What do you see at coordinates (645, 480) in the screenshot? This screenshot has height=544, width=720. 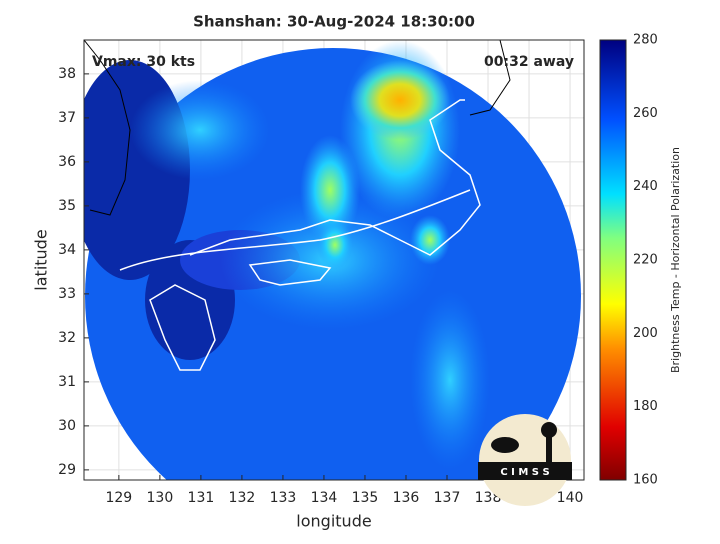 I see `colorbar-tick-label: 160` at bounding box center [645, 480].